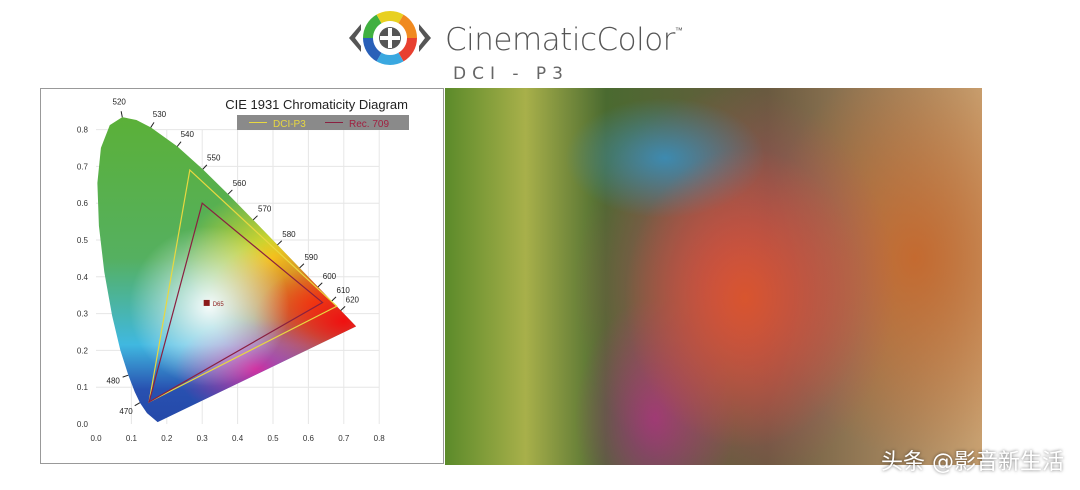  What do you see at coordinates (83, 166) in the screenshot?
I see `y-tick-label: 0.7` at bounding box center [83, 166].